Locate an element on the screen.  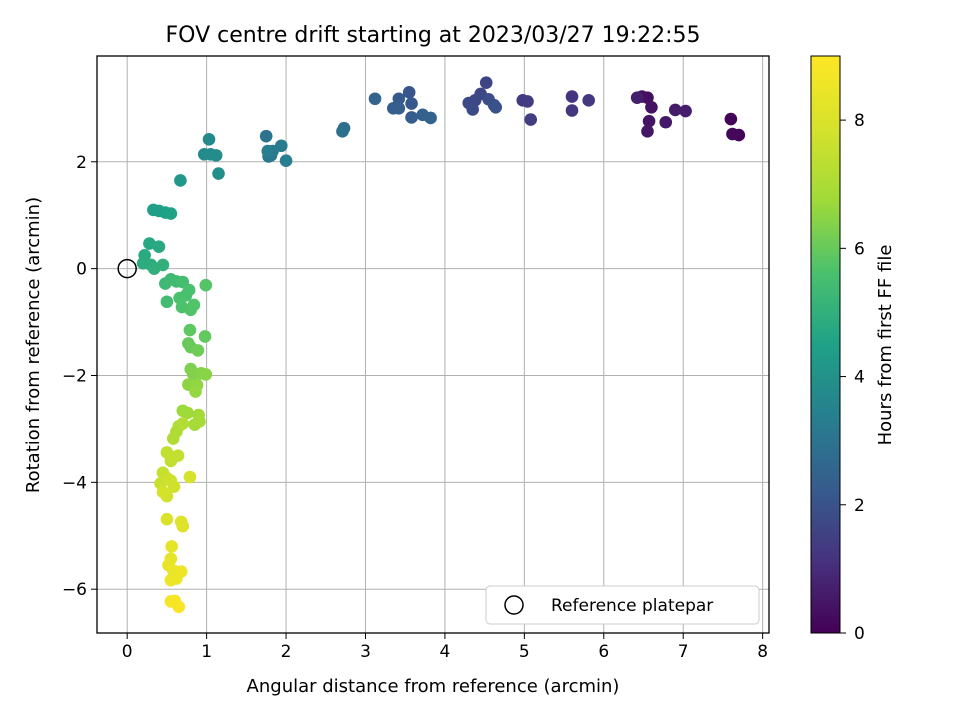
x-tick-label: 2 is located at coordinates (286, 652).